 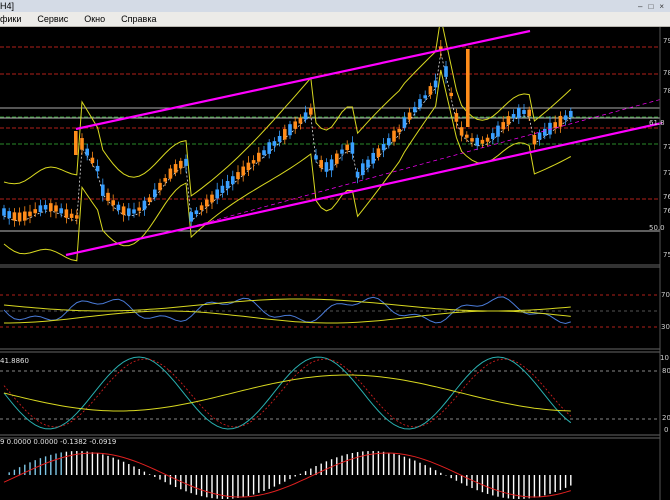 I want to click on rsi-line, so click(x=287, y=310).